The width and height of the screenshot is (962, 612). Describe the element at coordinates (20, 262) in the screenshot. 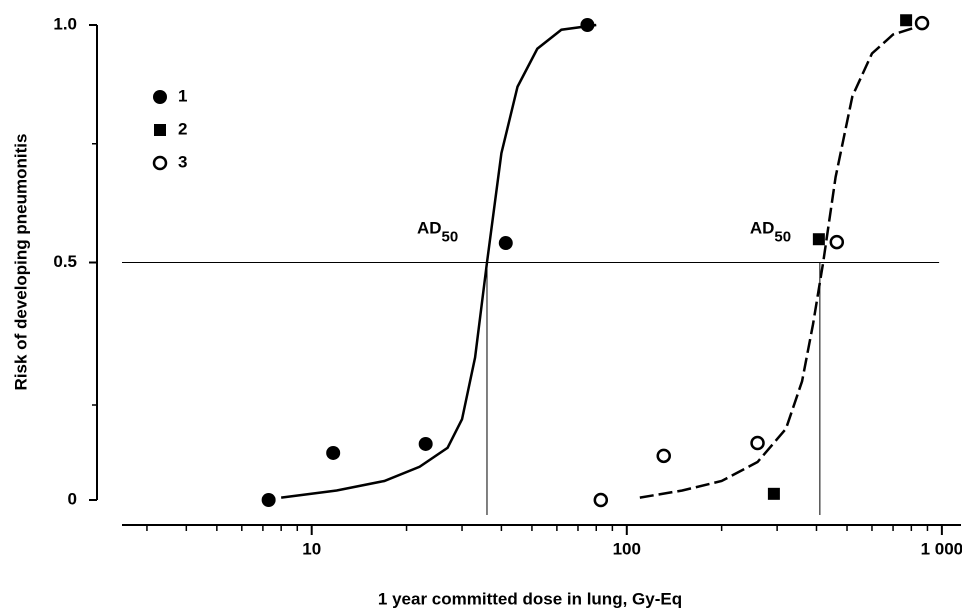

I see `y-axis-label: Risk of developing pneumonitis` at that location.